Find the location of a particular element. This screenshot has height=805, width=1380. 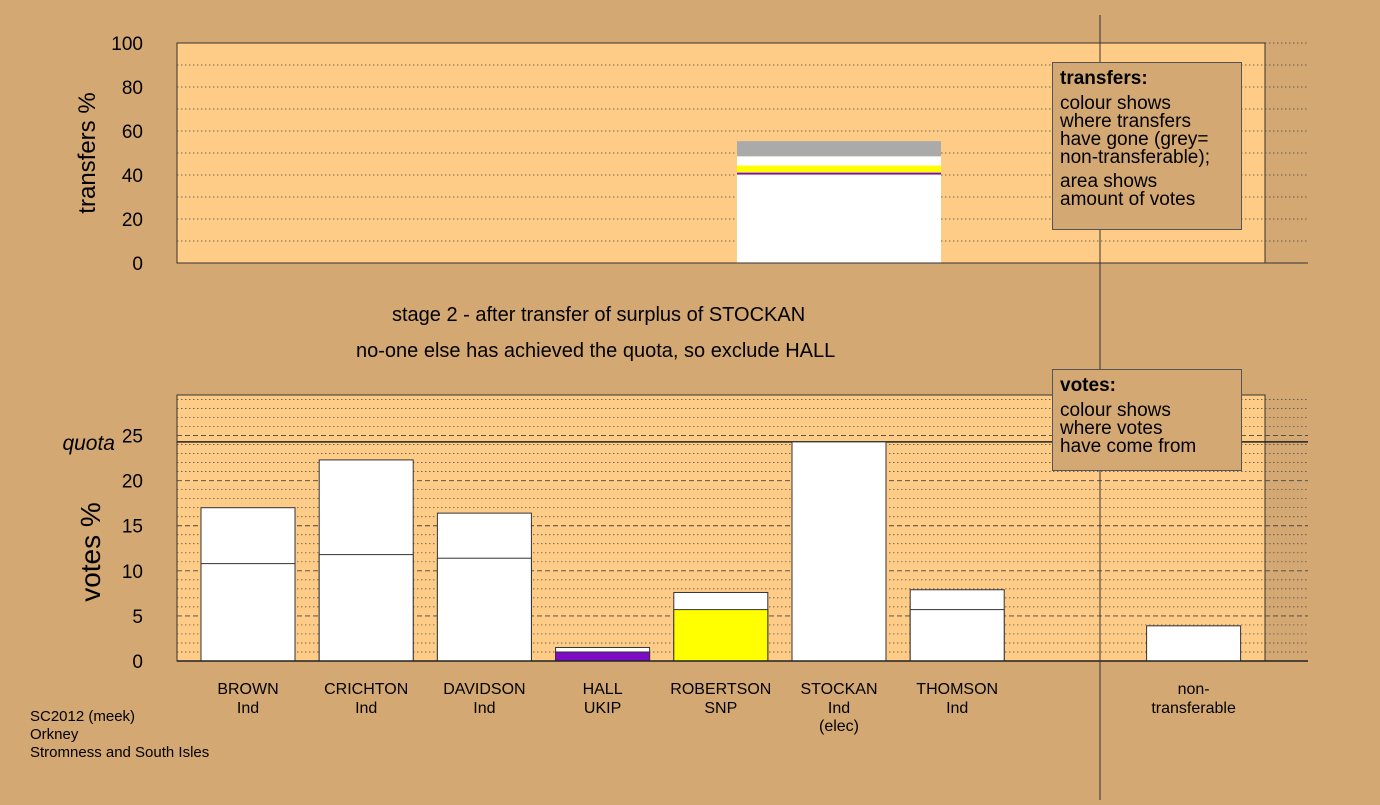

transfers-legend-text: have gone (grey= is located at coordinates (1134, 139).